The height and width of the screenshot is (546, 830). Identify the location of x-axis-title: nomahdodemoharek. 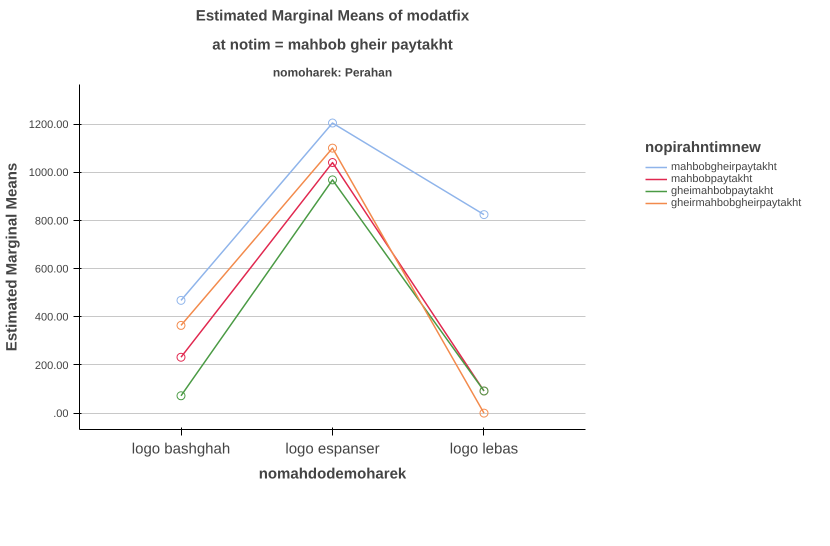
(332, 474).